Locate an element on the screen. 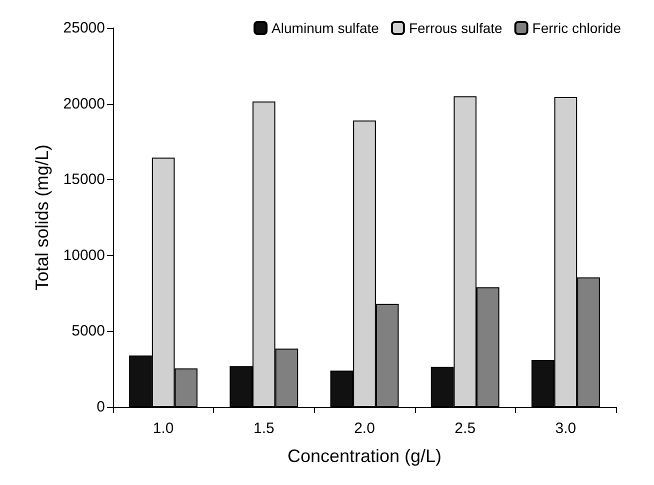 This screenshot has width=654, height=485. y-axis-title: Total solids (mg/L) is located at coordinates (42, 217).